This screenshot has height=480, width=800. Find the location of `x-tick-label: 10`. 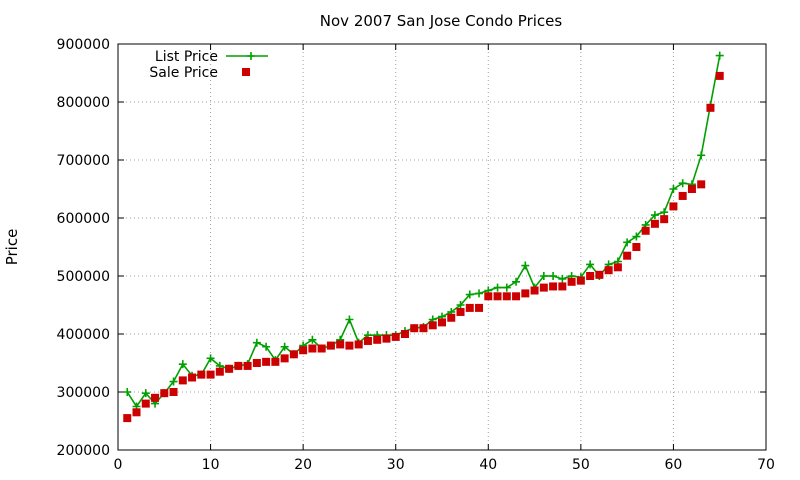

x-tick-label: 10 is located at coordinates (211, 465).